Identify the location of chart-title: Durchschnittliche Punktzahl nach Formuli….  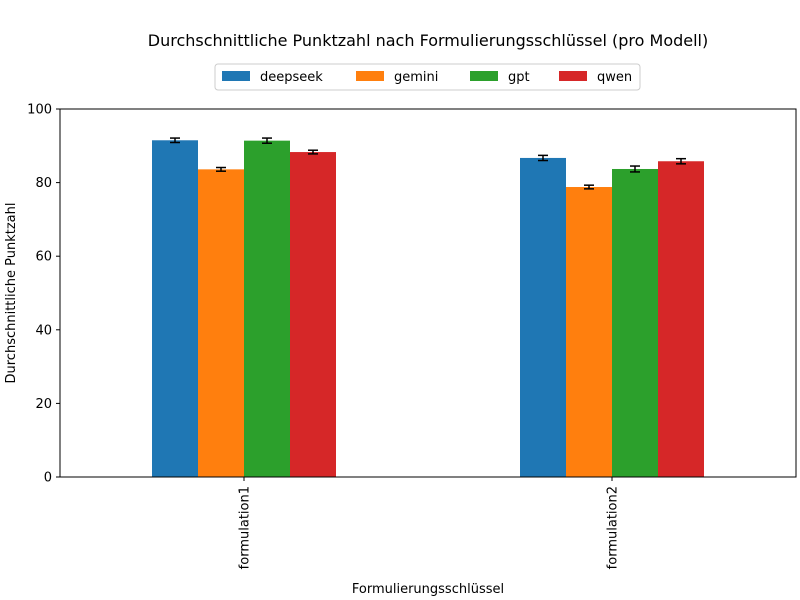
(428, 40).